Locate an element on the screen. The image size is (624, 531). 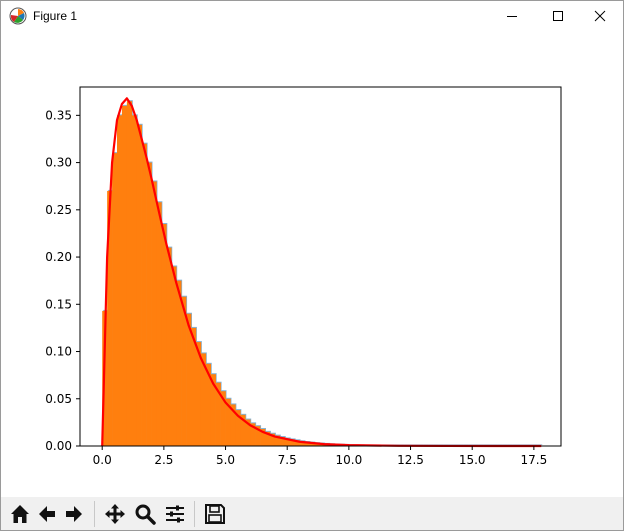
close-icon is located at coordinates (600, 16).